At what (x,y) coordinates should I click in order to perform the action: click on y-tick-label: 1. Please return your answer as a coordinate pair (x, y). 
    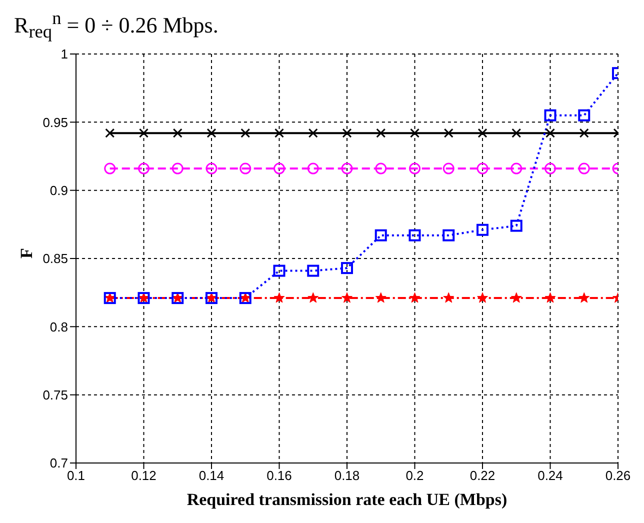
    Looking at the image, I should click on (64, 54).